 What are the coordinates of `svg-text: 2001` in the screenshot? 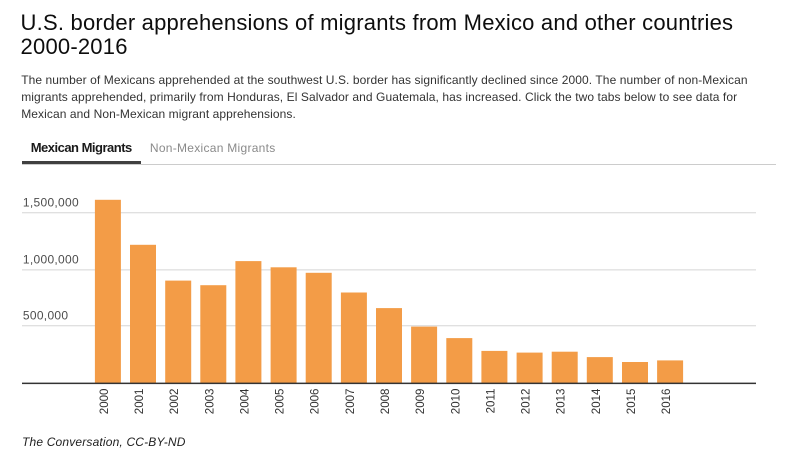 It's located at (140, 402).